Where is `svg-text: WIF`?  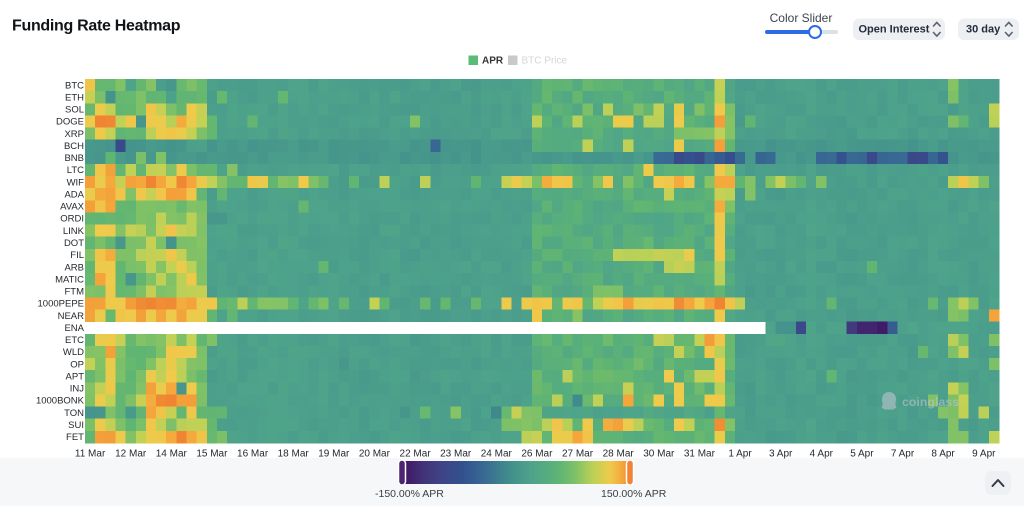
svg-text: WIF is located at coordinates (76, 182).